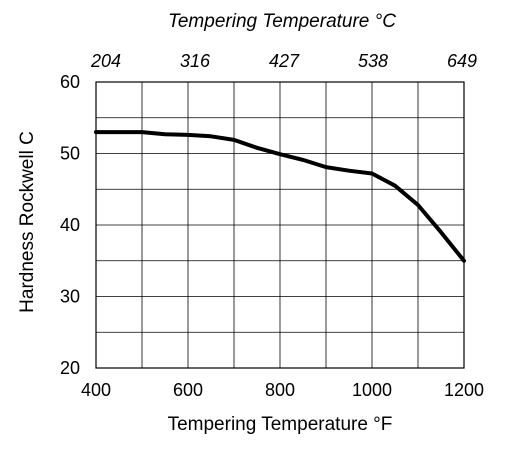  I want to click on x-axis-ticks: 400 600 800 1000 1200, so click(282, 390).